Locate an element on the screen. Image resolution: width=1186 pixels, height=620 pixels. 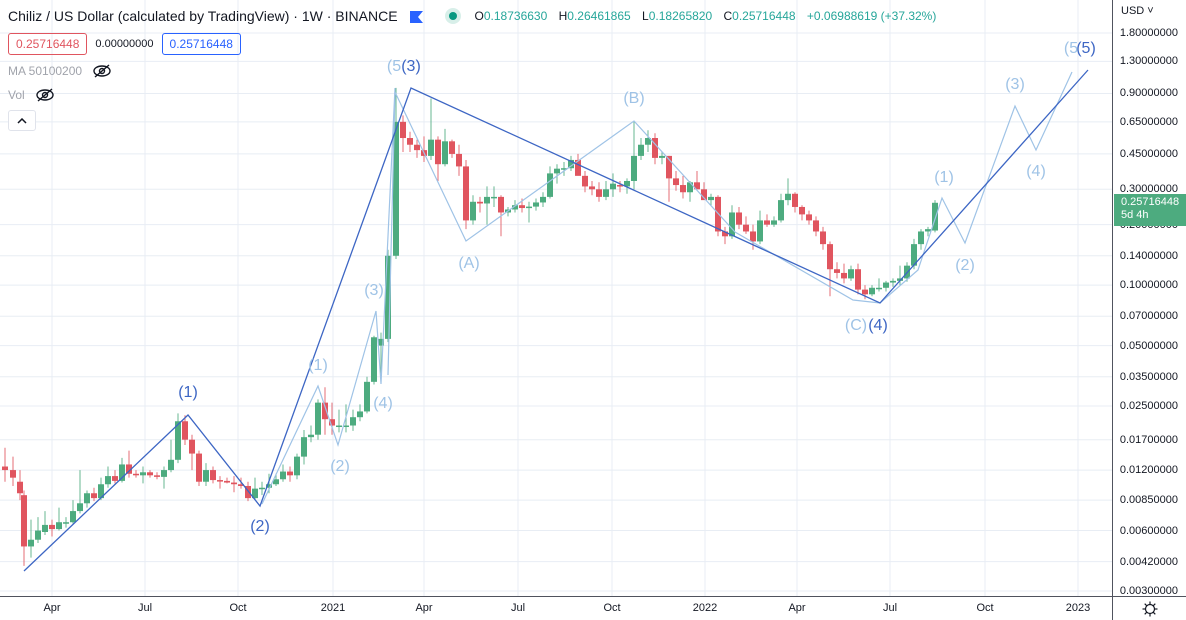
price-tick-label: 0.14000000 is located at coordinates (1148, 255).